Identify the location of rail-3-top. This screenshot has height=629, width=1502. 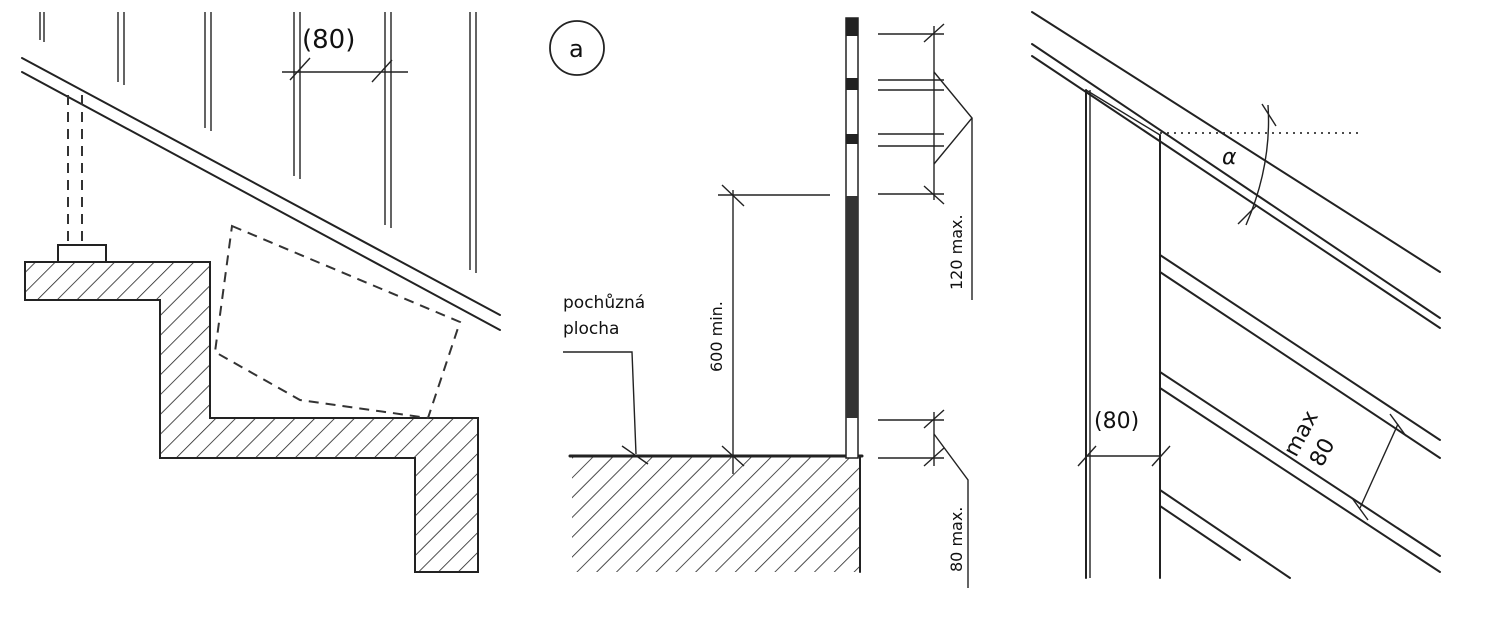
(1225, 534).